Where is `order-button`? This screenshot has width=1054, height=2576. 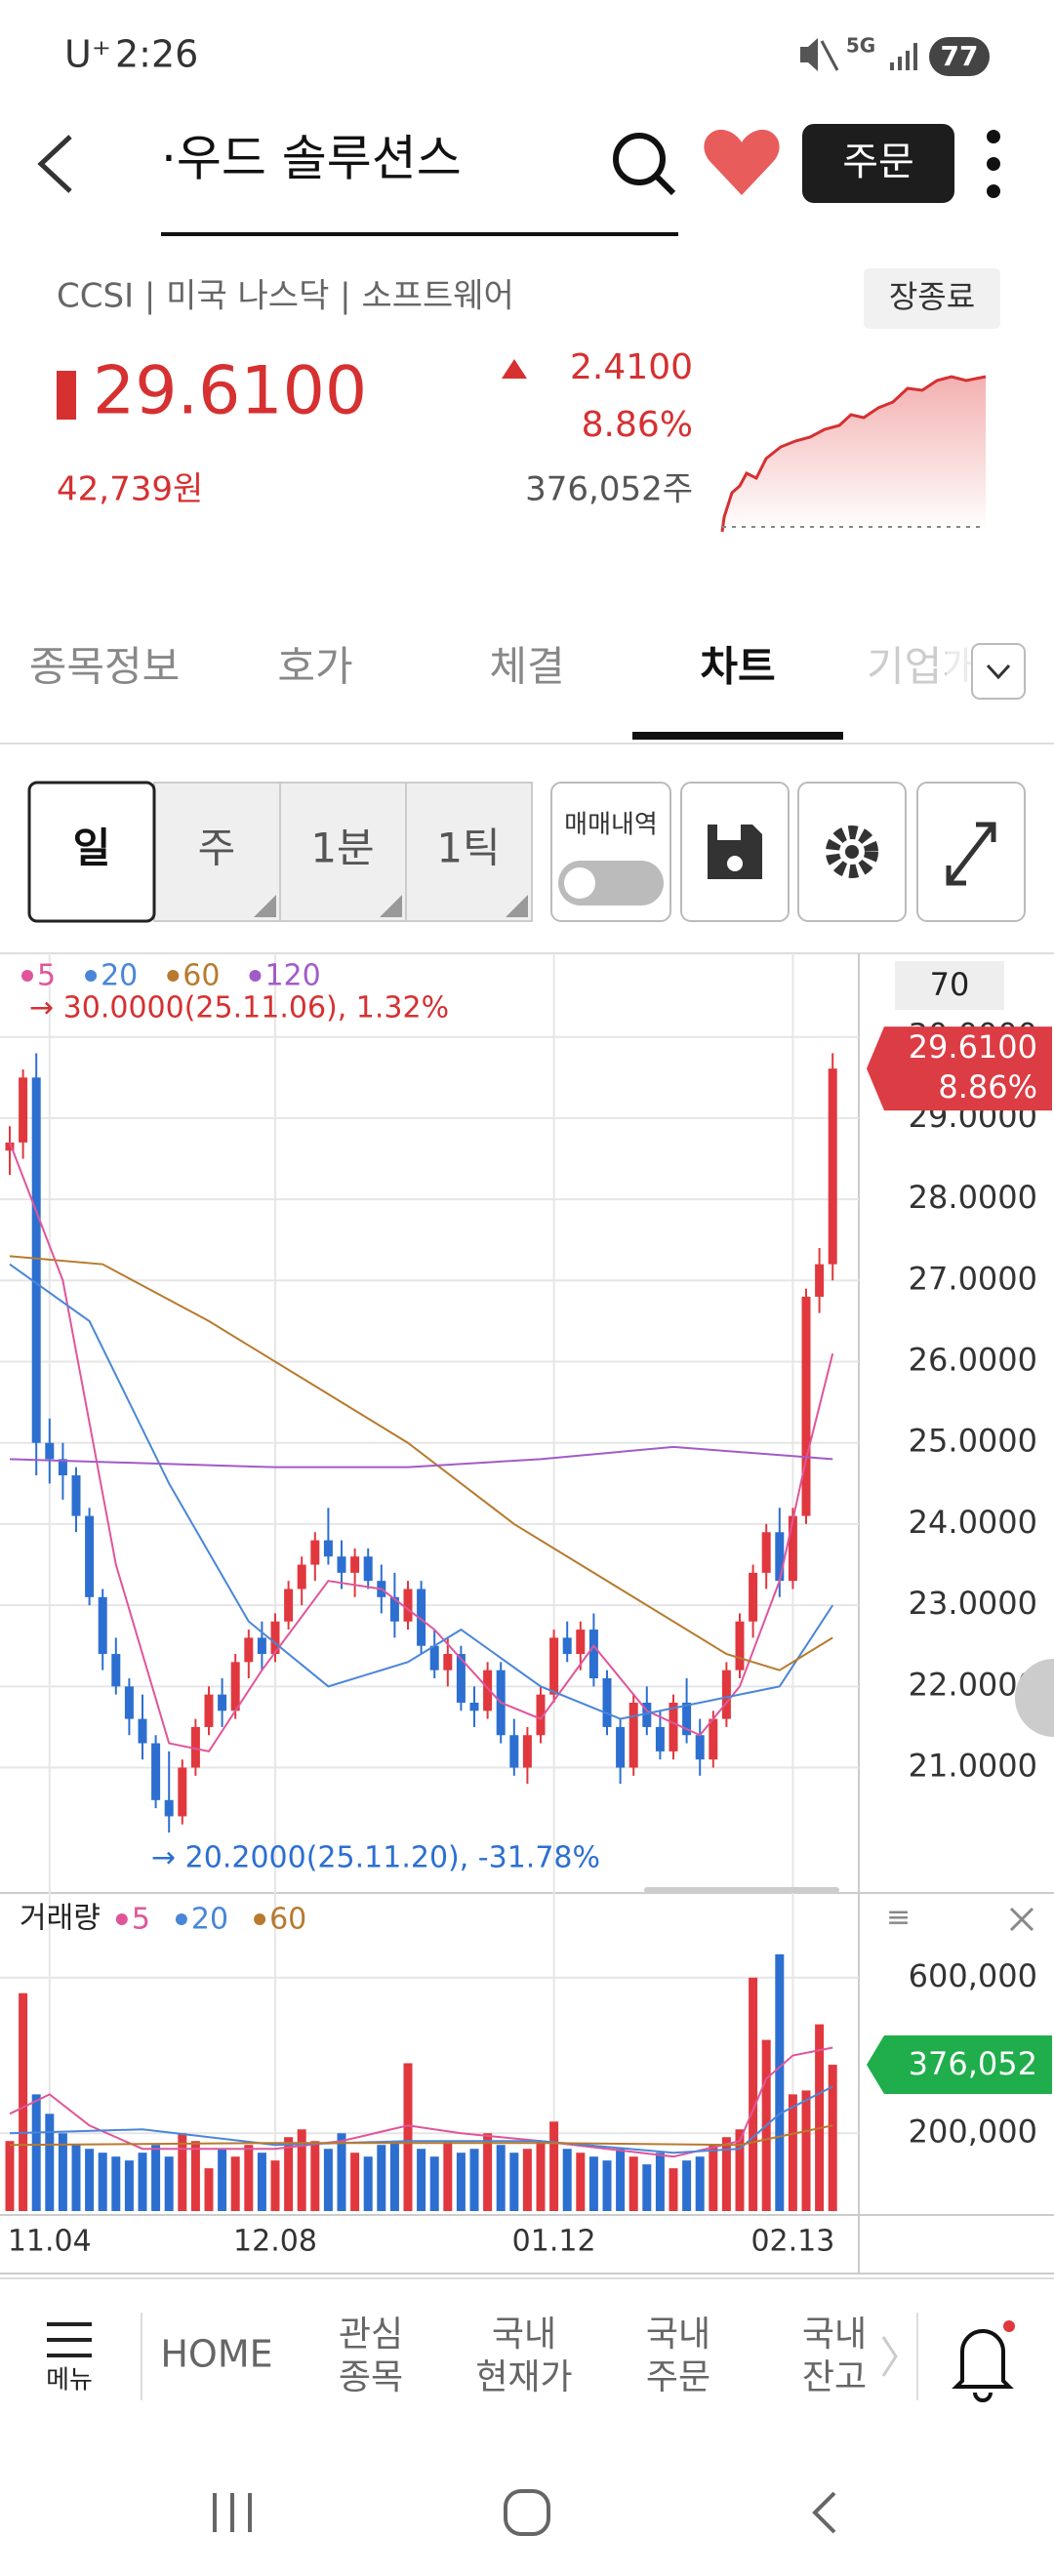 order-button is located at coordinates (878, 163).